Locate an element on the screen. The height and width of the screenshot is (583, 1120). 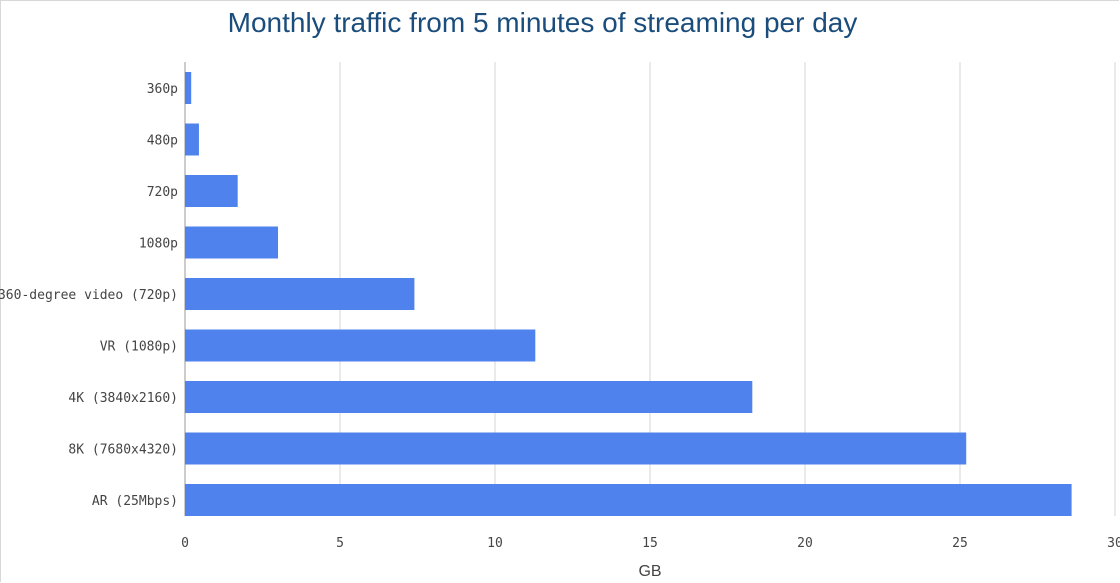
x-tick-label: 15 is located at coordinates (650, 543).